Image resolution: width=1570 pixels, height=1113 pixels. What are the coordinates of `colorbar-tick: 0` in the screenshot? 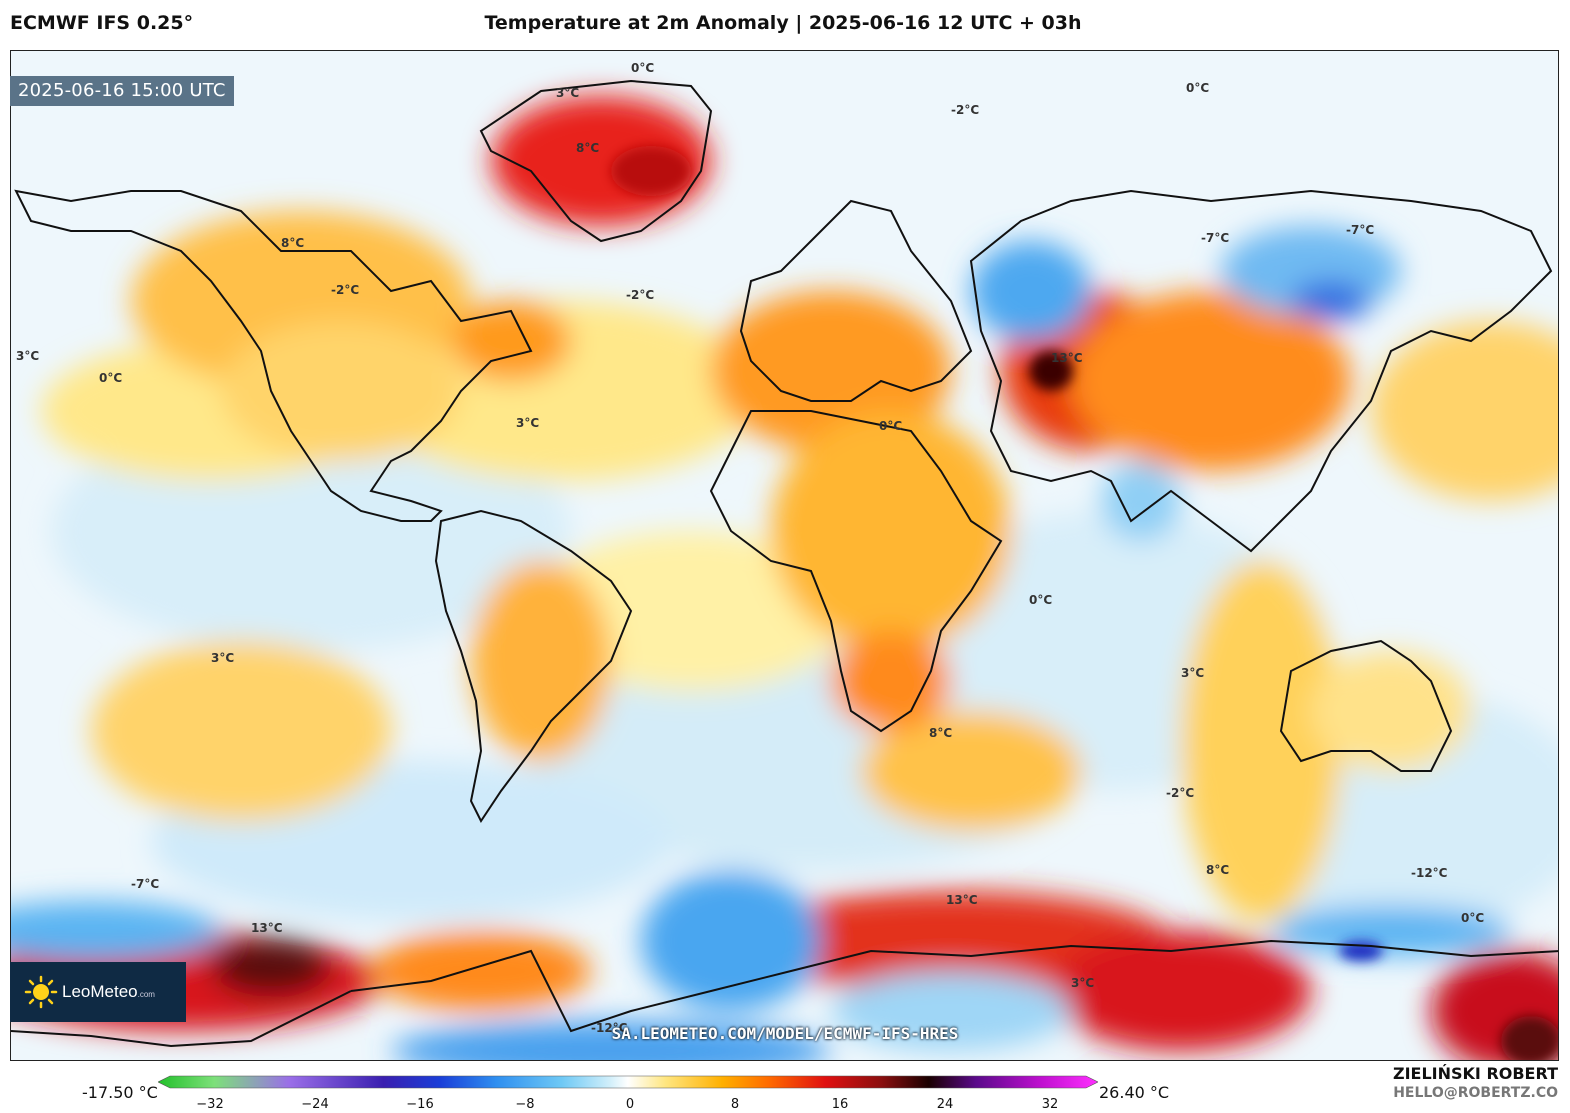 It's located at (630, 1104).